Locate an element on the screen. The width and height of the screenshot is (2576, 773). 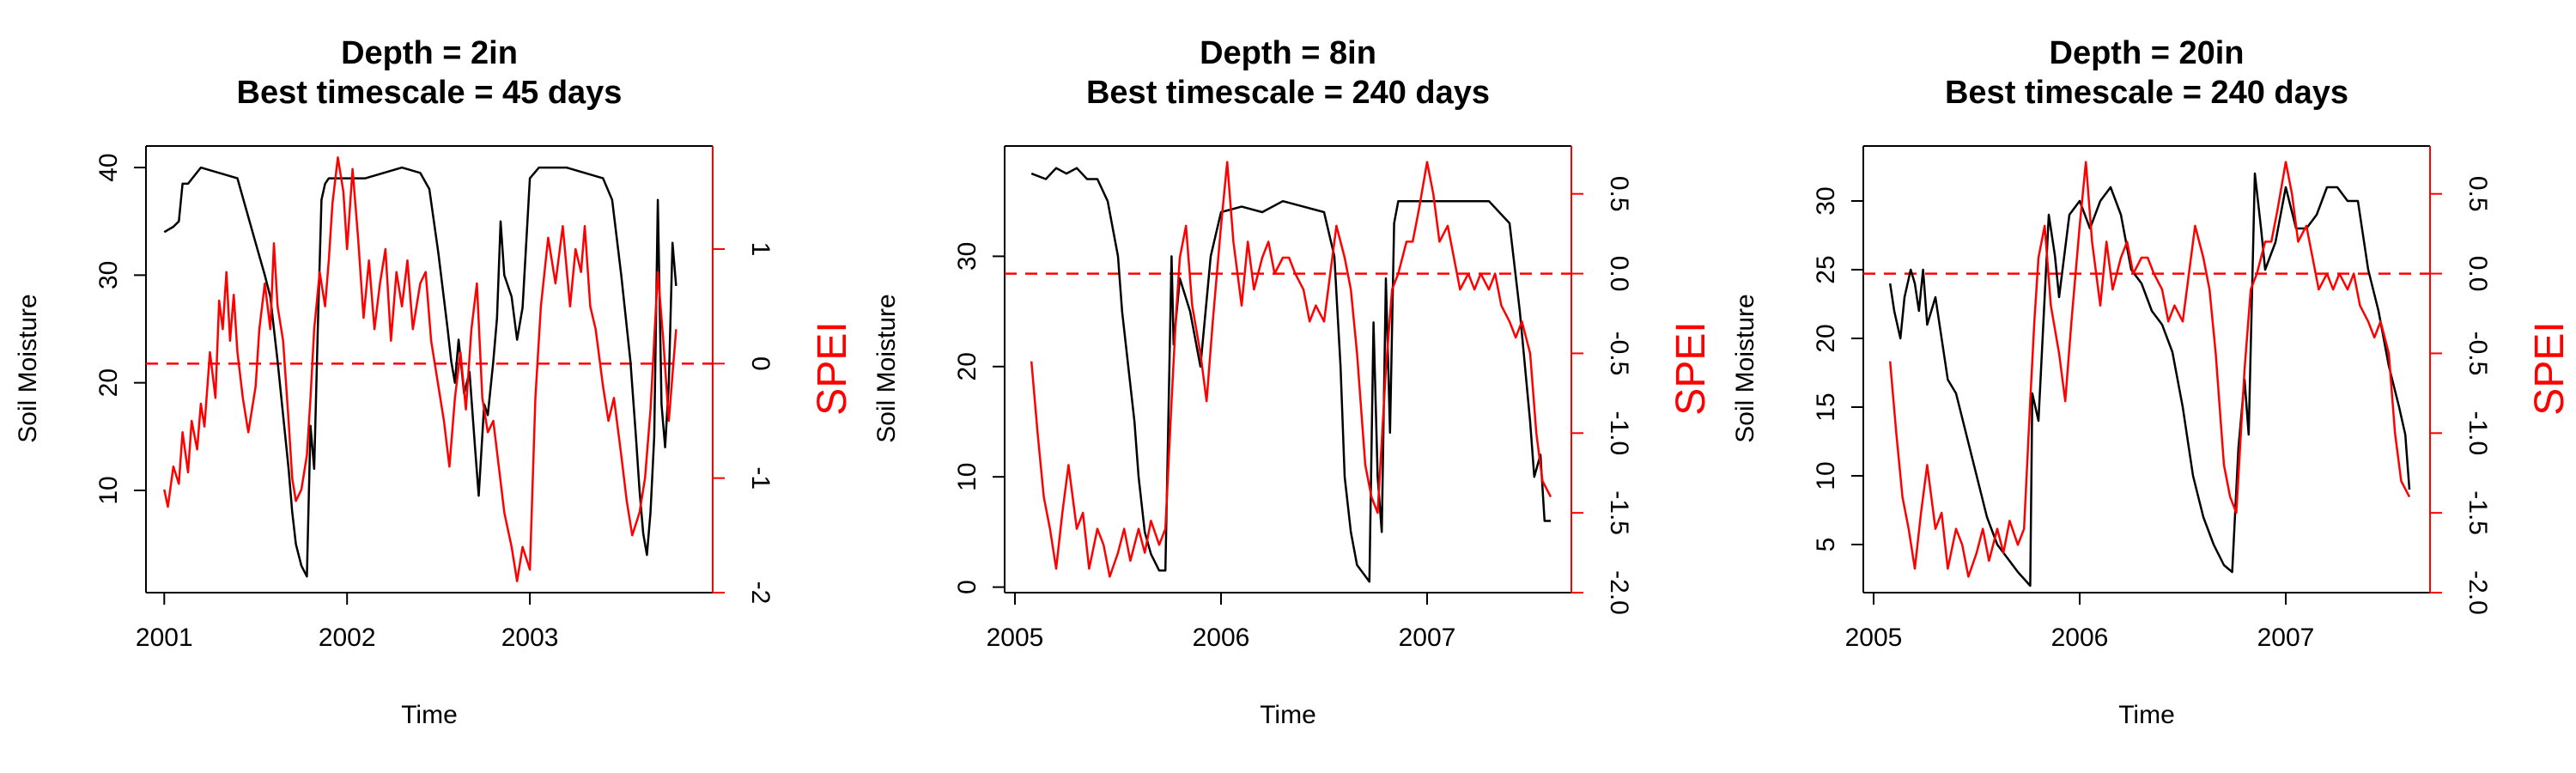
y-tick-label: 0 is located at coordinates (967, 587).